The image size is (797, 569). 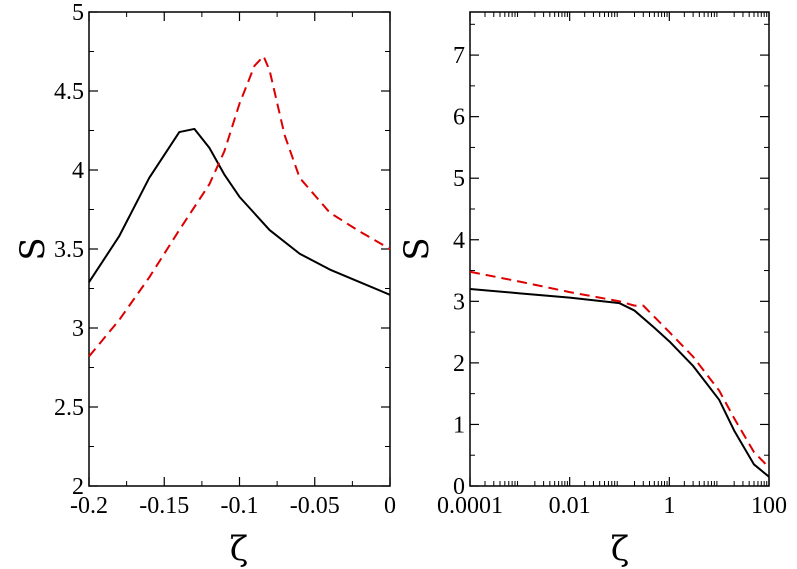 I want to click on right-y-axis-label: S, so click(x=417, y=248).